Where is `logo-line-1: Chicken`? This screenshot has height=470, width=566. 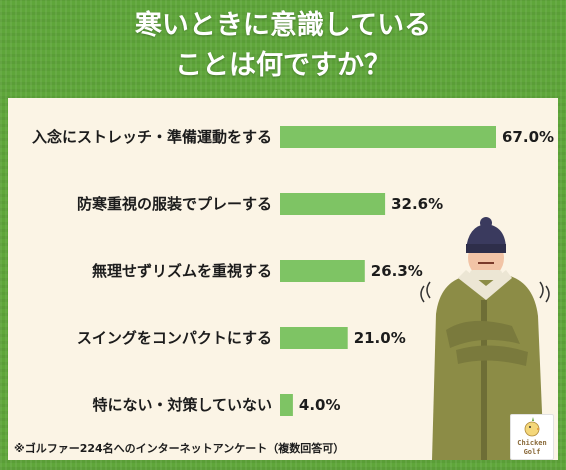
logo-line-1: Chicken is located at coordinates (532, 443).